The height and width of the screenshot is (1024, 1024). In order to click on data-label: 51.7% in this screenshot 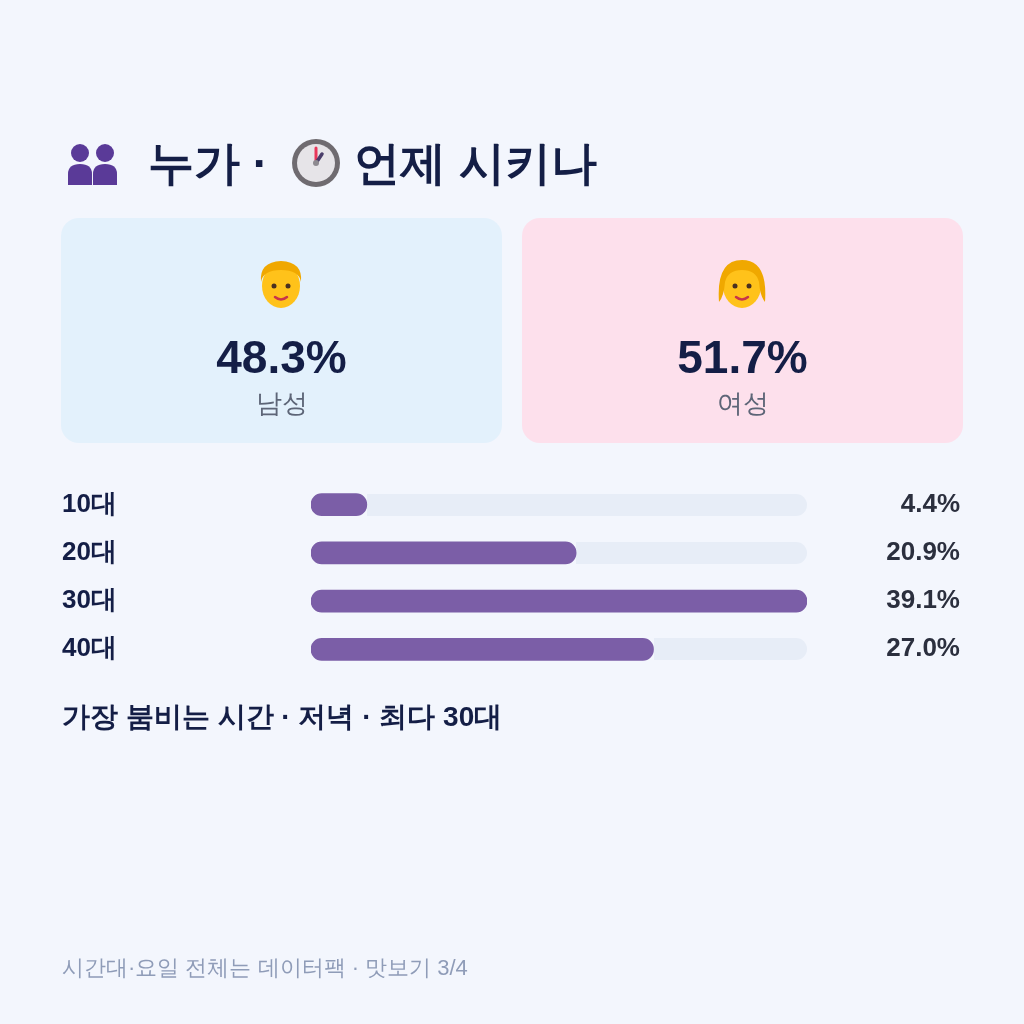, I will do `click(742, 357)`.